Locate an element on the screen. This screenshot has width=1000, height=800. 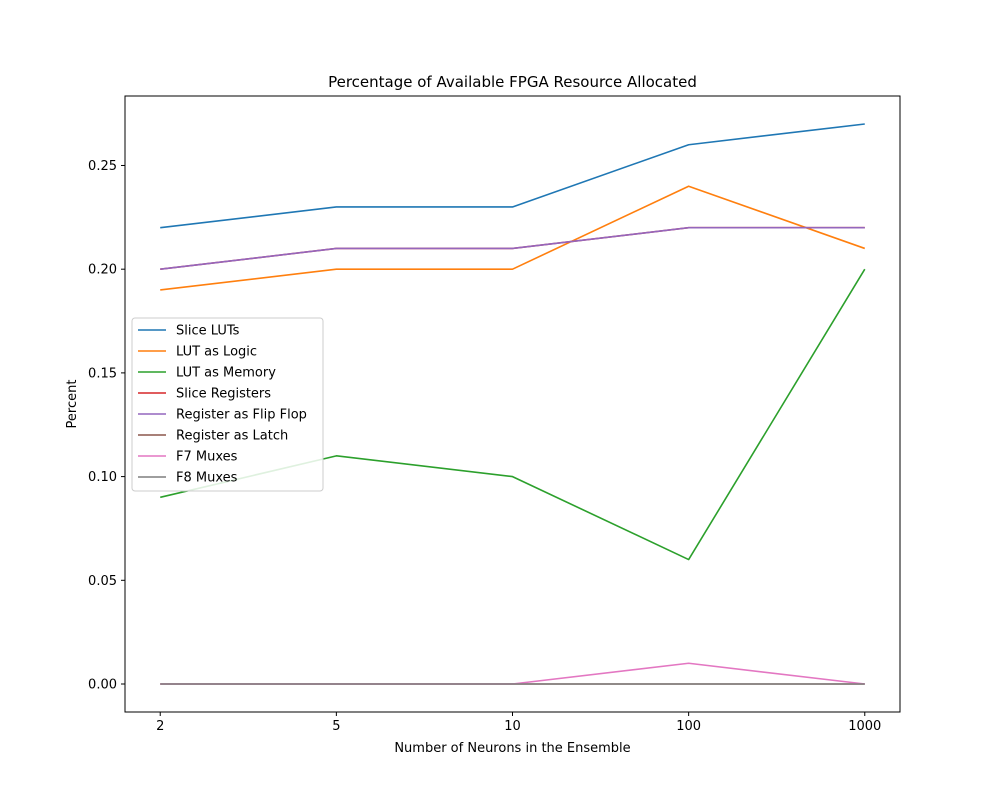
x-axis-label: Number of Neurons in the Ensemble is located at coordinates (512, 748).